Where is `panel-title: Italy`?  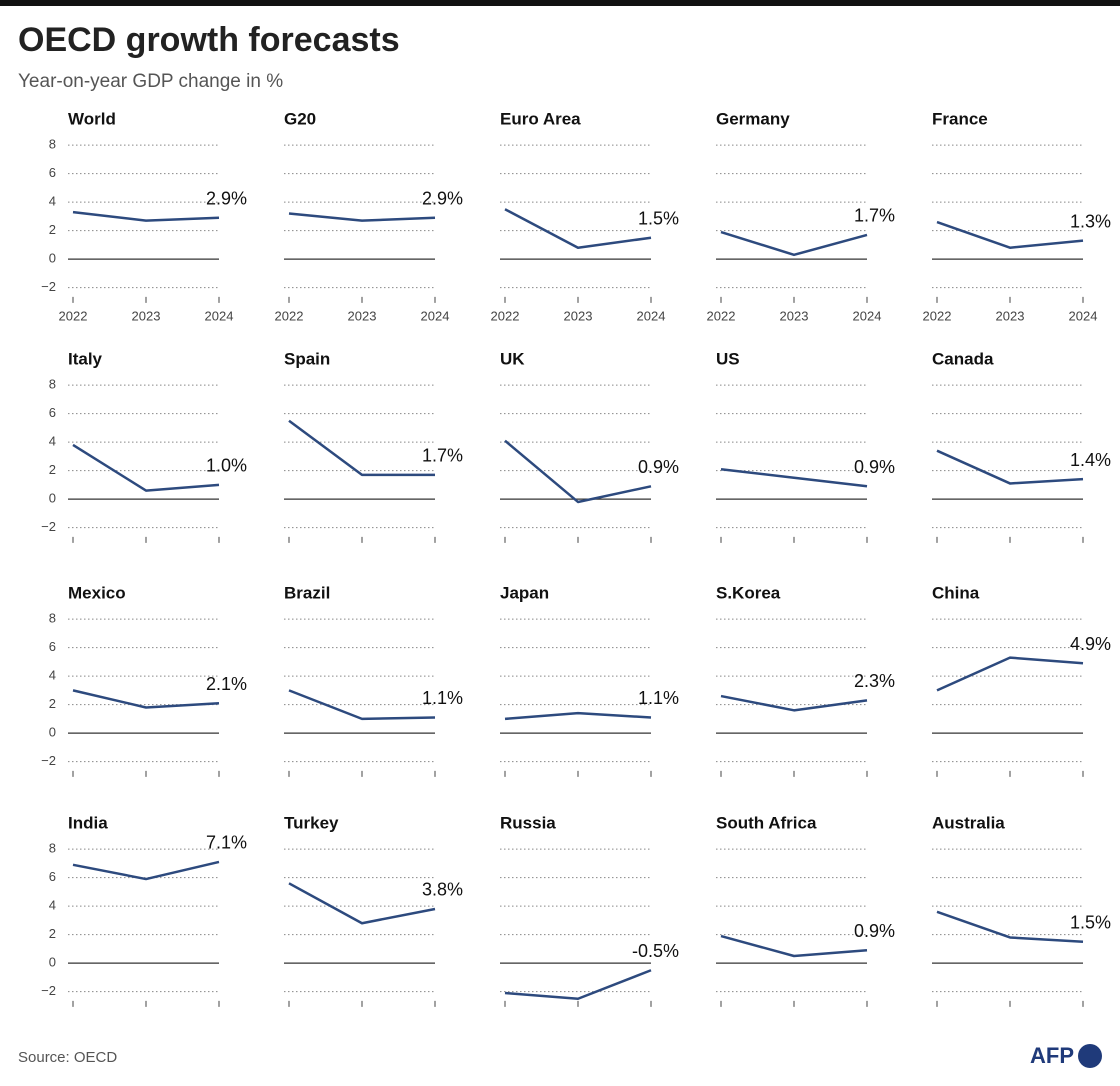
panel-title: Italy is located at coordinates (85, 358).